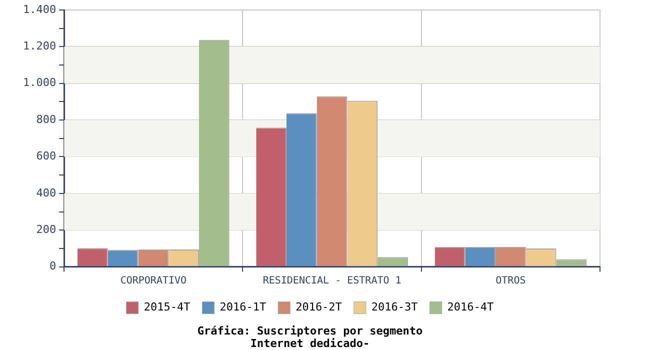  I want to click on x-tick-label: OTROS, so click(511, 280).